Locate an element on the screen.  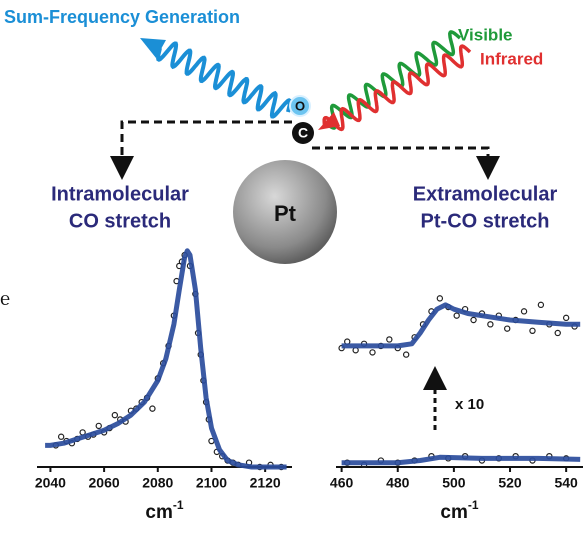
beams is located at coordinates (306, 81).